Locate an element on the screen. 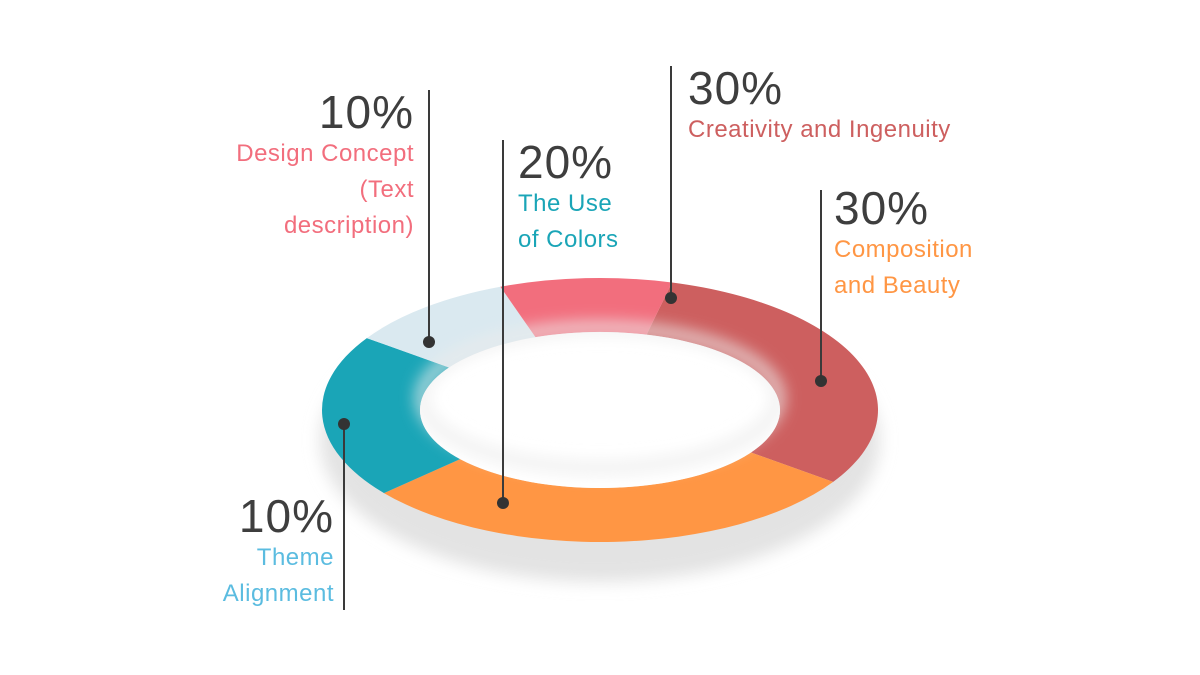 This screenshot has height=675, width=1200. category-label-line: Creativity and Ingenuity is located at coordinates (819, 130).